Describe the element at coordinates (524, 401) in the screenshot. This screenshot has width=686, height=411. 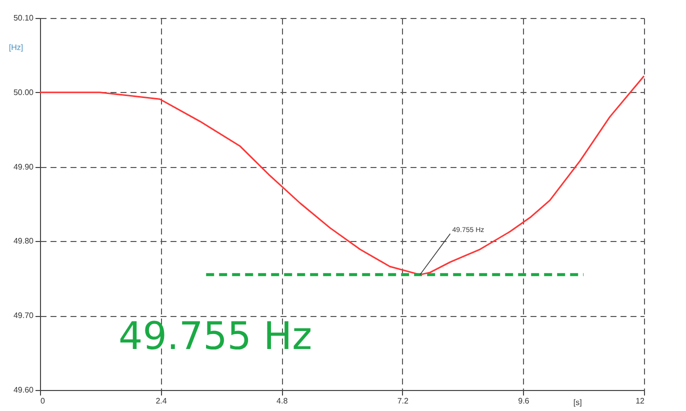
I see `x-tick-label: 9.6` at that location.